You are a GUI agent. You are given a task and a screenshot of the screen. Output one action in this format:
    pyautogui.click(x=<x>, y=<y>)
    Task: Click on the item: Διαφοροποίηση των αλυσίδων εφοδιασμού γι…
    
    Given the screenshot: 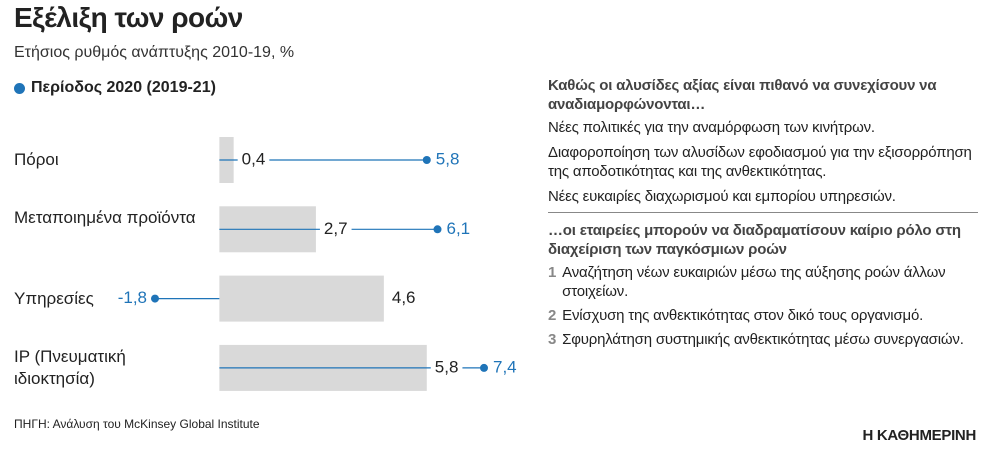 What is the action you would take?
    pyautogui.click(x=760, y=162)
    